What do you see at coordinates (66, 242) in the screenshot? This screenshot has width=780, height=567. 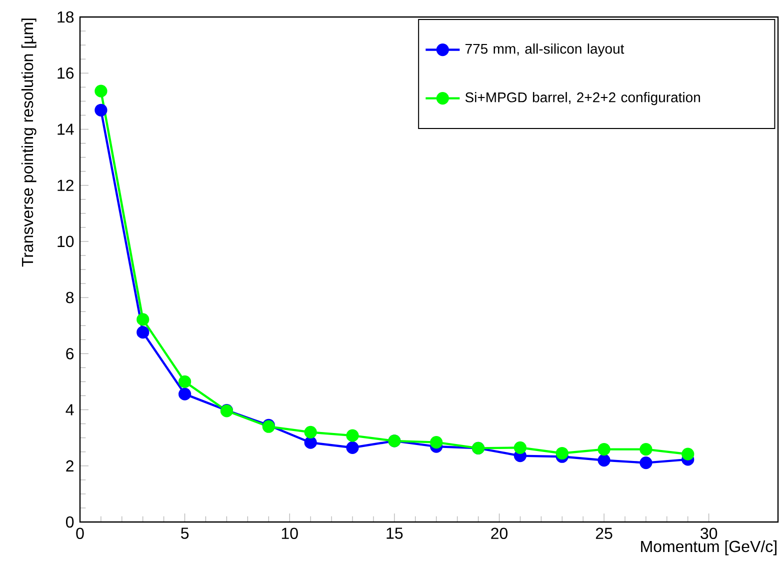 I see `y-tick-label: 10` at bounding box center [66, 242].